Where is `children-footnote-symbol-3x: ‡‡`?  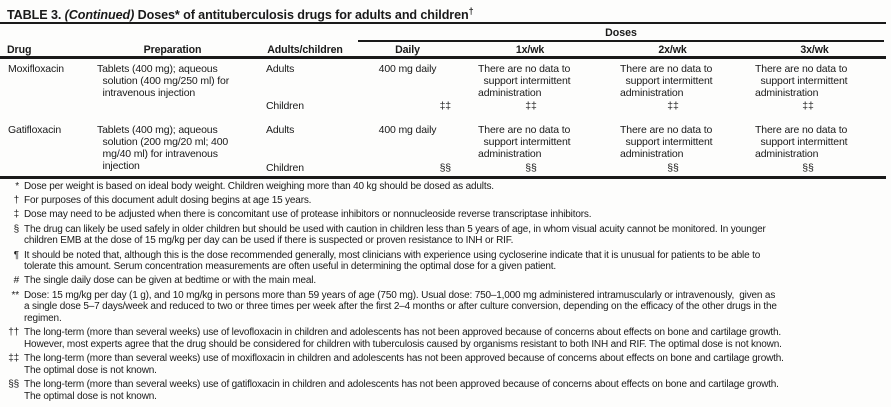 children-footnote-symbol-3x: ‡‡ is located at coordinates (808, 106).